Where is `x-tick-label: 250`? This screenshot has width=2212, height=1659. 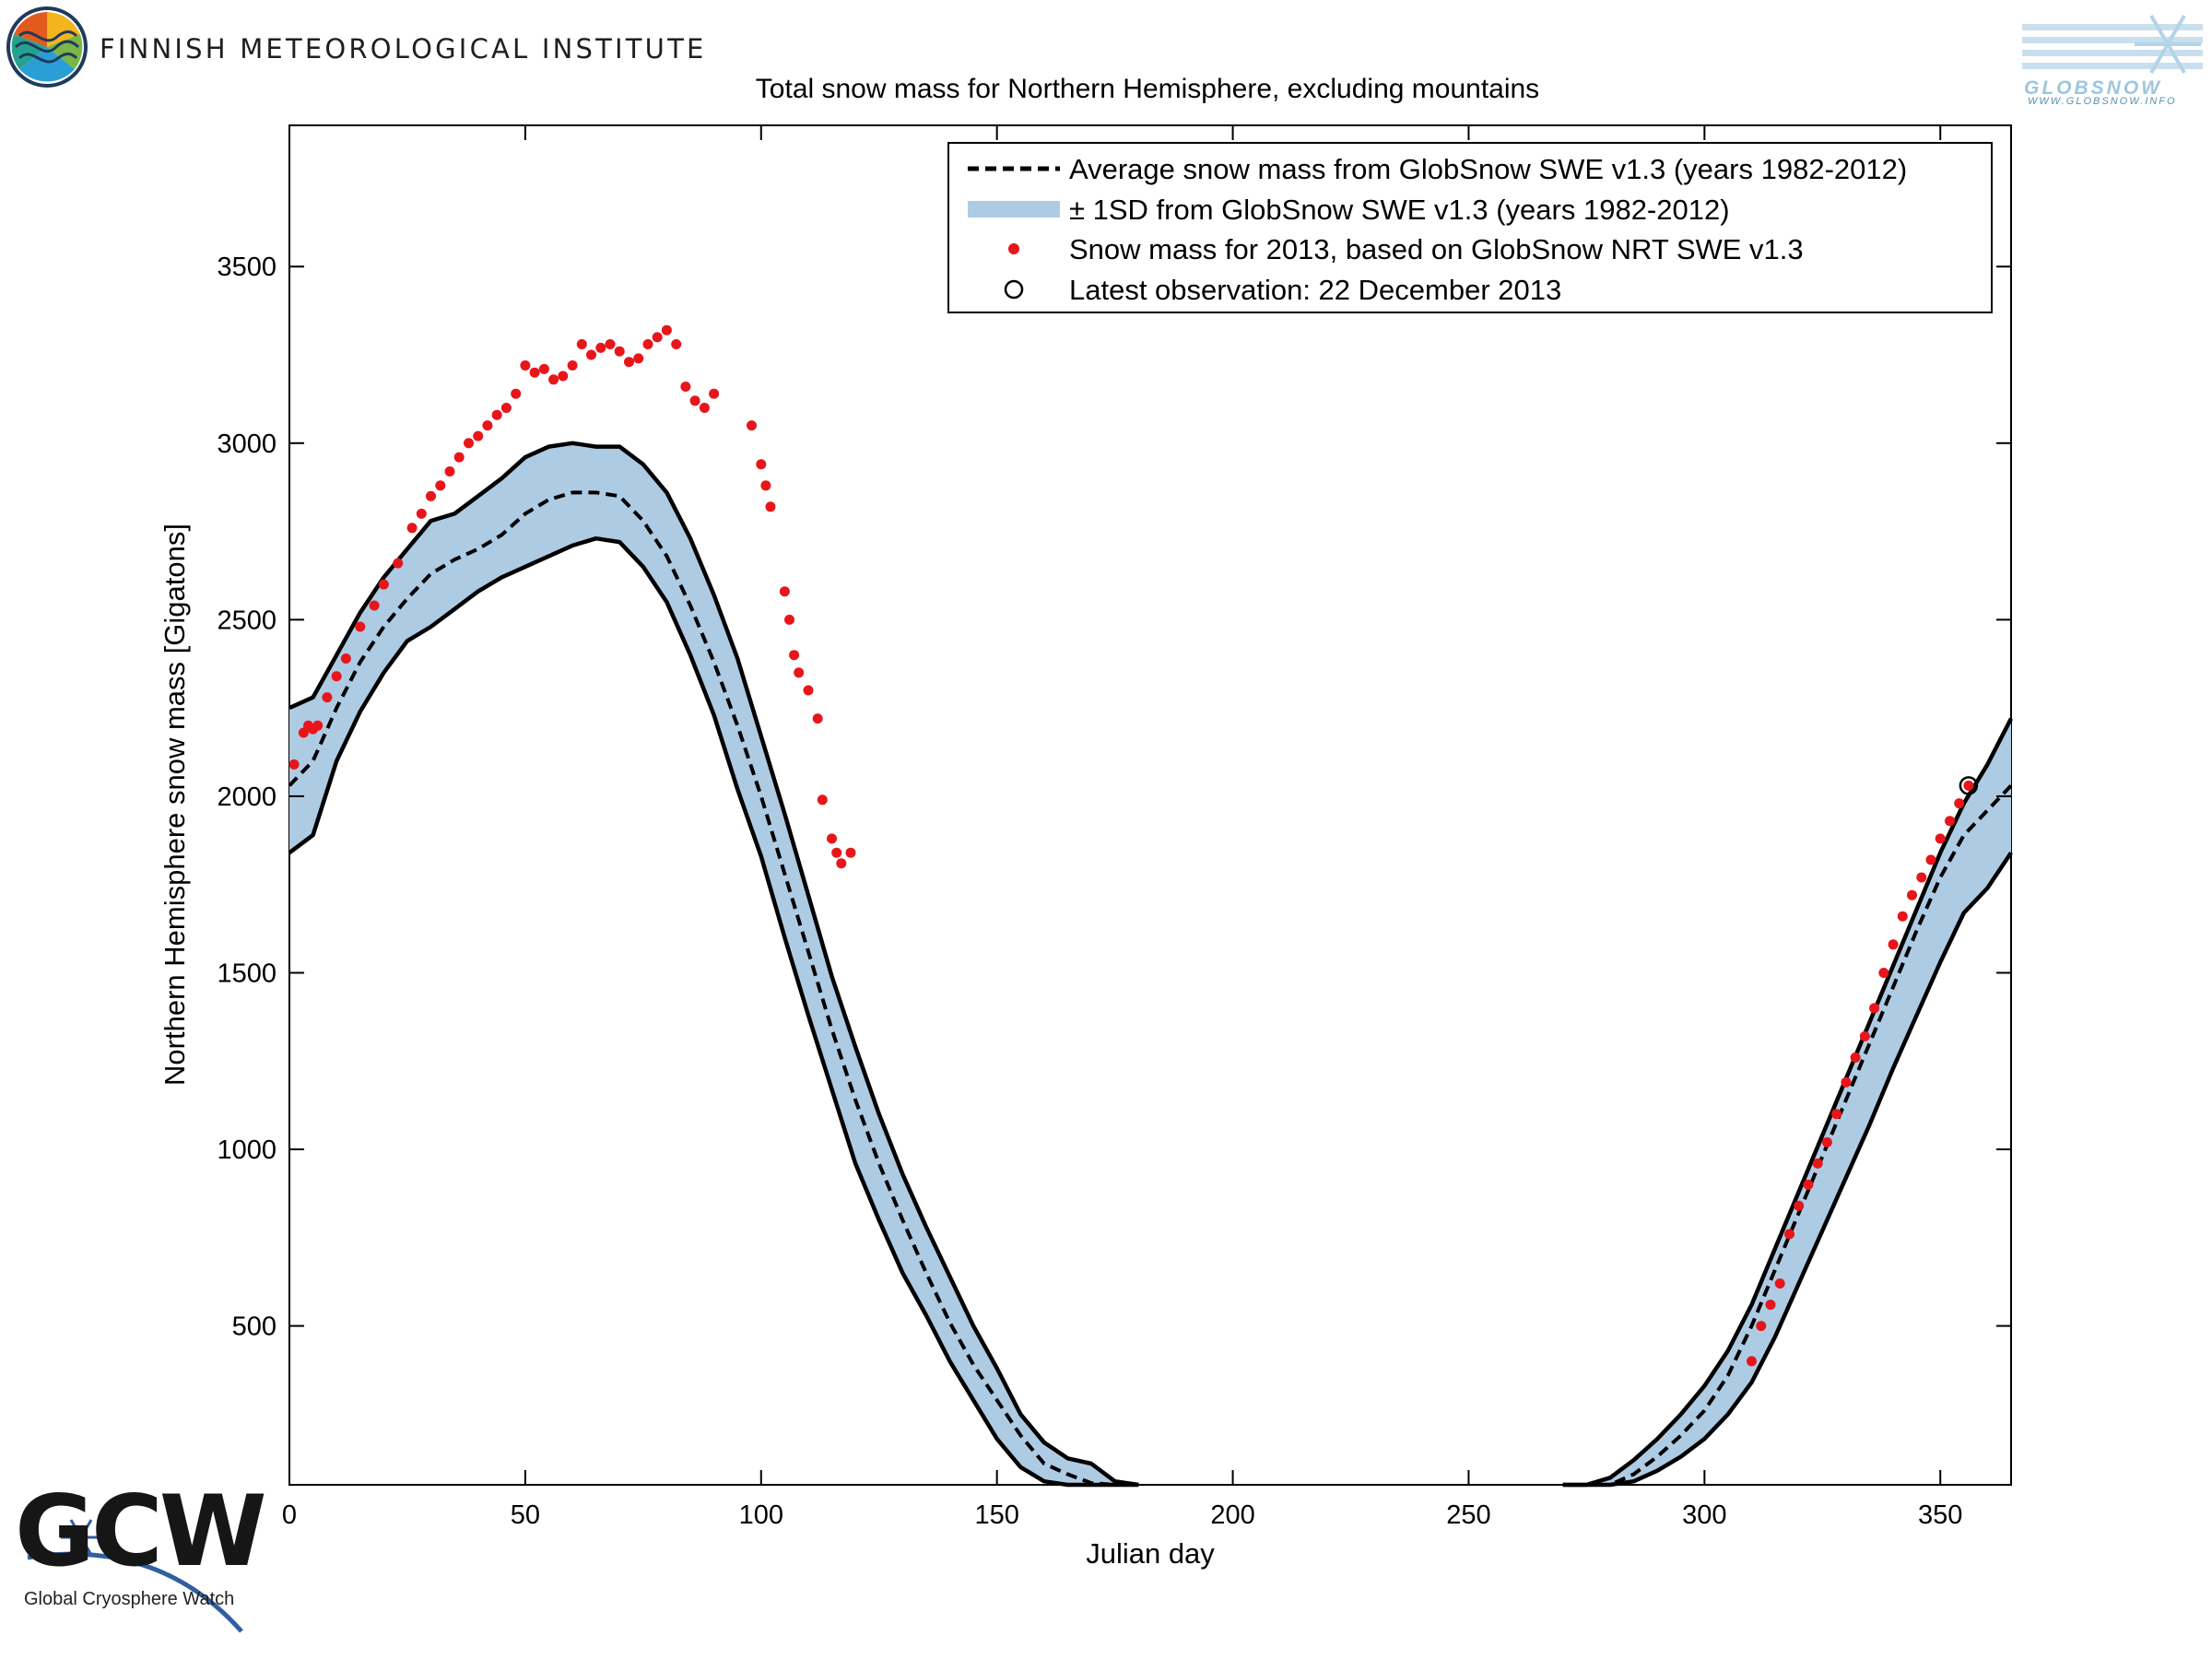 x-tick-label: 250 is located at coordinates (1468, 1515).